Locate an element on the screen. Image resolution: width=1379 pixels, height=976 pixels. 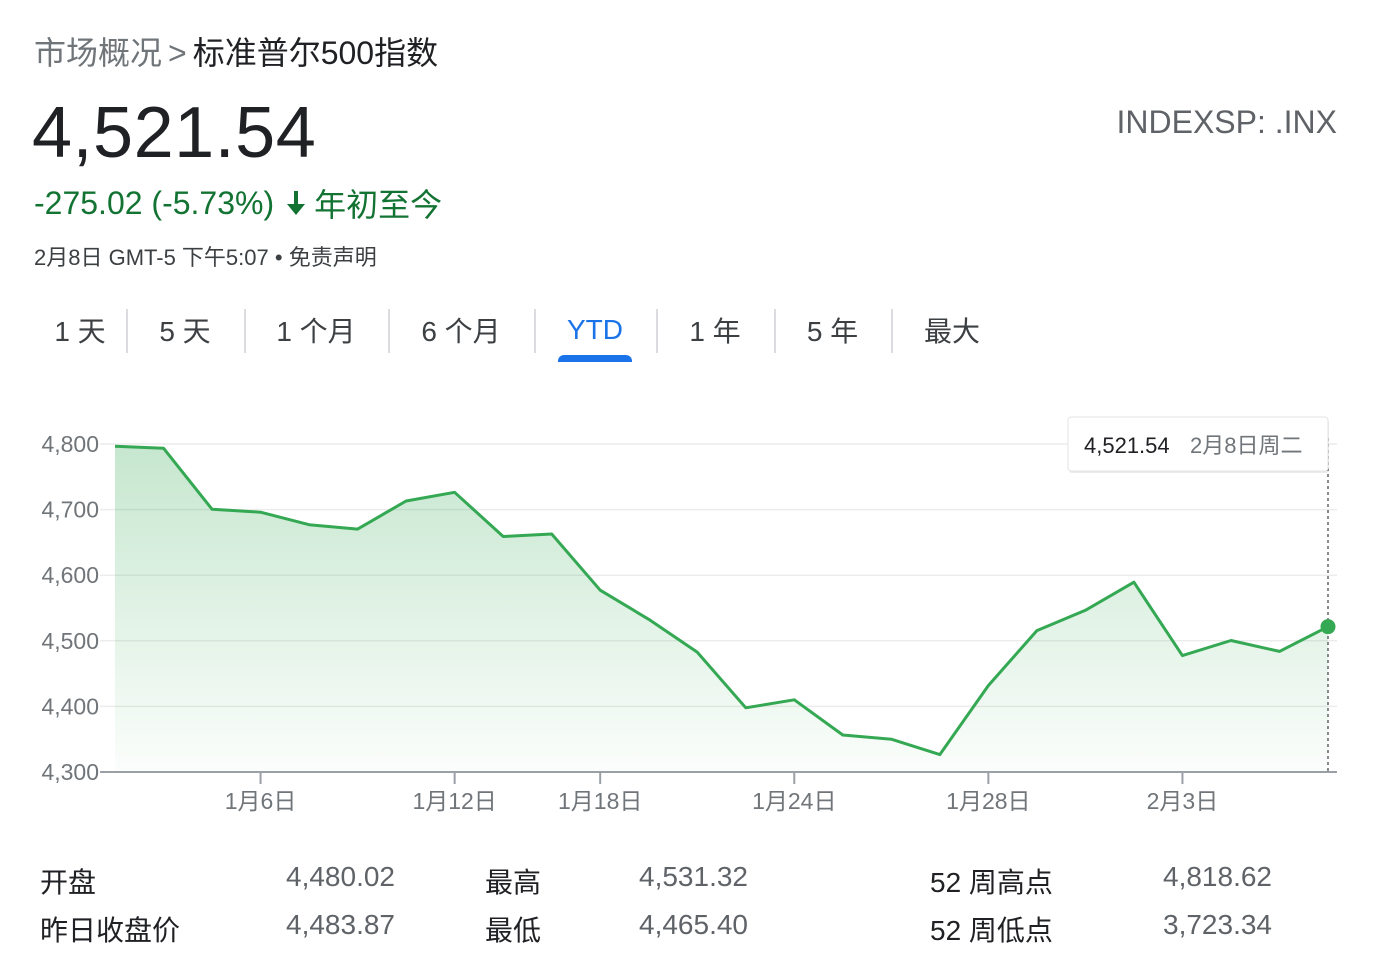
breadcrumb-root-link: 市场概况 is located at coordinates (98, 53).